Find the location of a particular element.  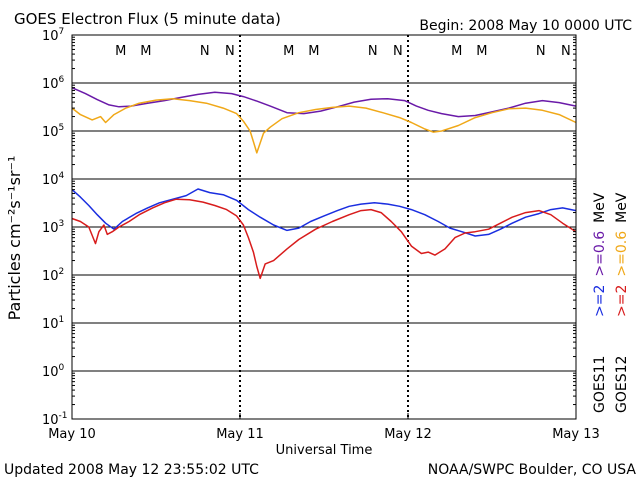

marker-n-10: N is located at coordinates (541, 51).